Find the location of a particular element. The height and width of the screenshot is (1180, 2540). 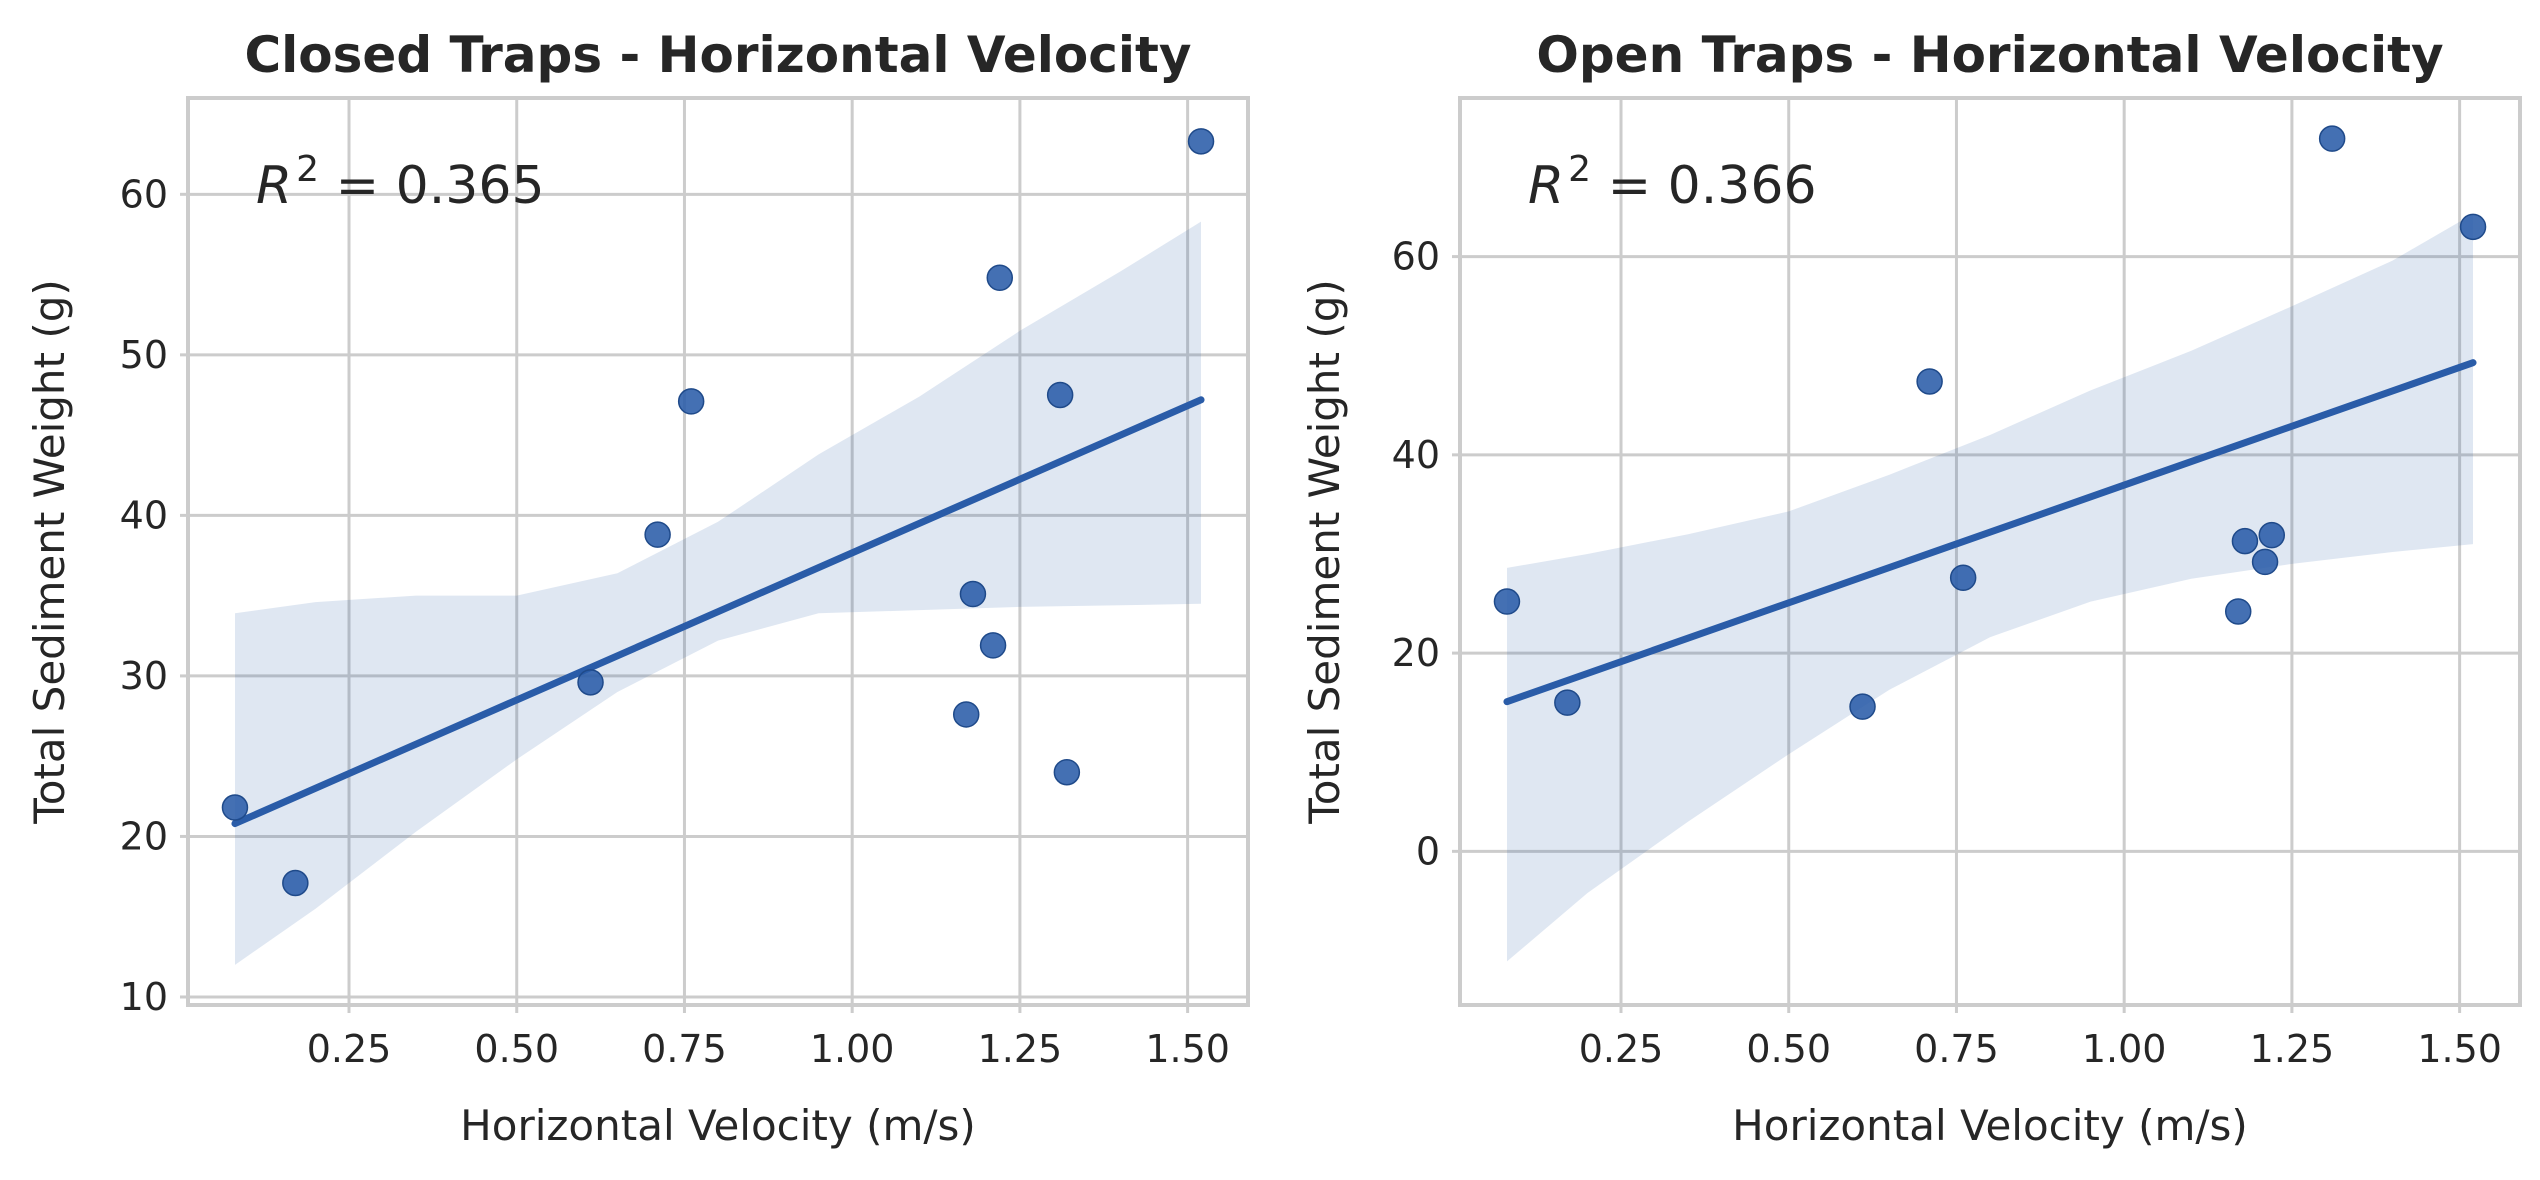

r-value: = 0.366 is located at coordinates (1704, 186).